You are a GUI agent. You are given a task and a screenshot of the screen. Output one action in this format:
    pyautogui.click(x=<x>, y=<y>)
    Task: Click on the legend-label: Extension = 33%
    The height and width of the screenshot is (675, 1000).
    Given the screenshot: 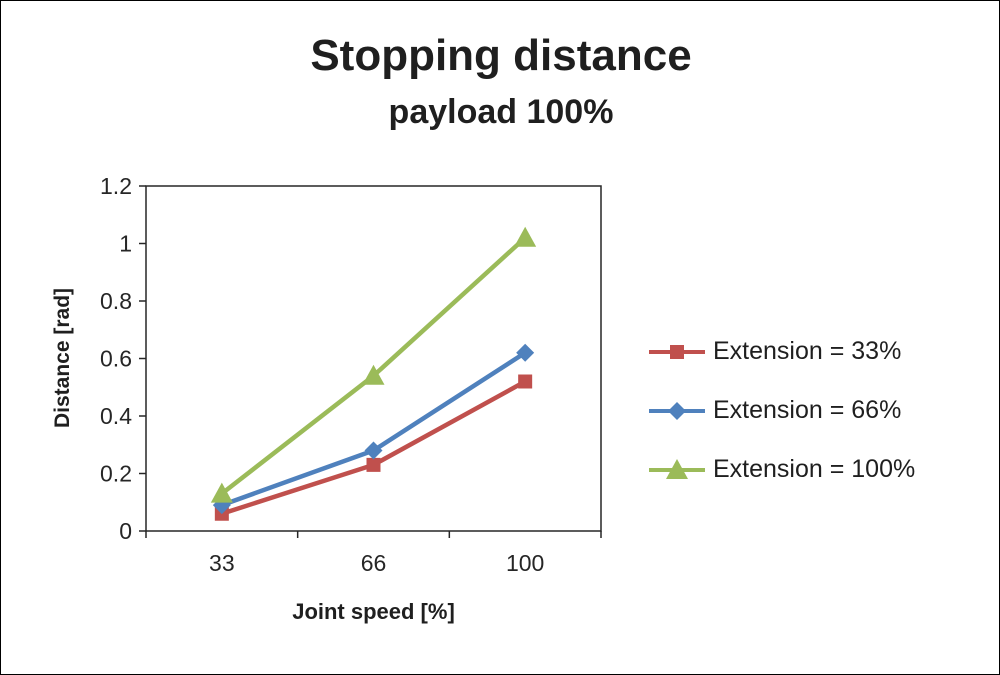 What is the action you would take?
    pyautogui.click(x=807, y=351)
    